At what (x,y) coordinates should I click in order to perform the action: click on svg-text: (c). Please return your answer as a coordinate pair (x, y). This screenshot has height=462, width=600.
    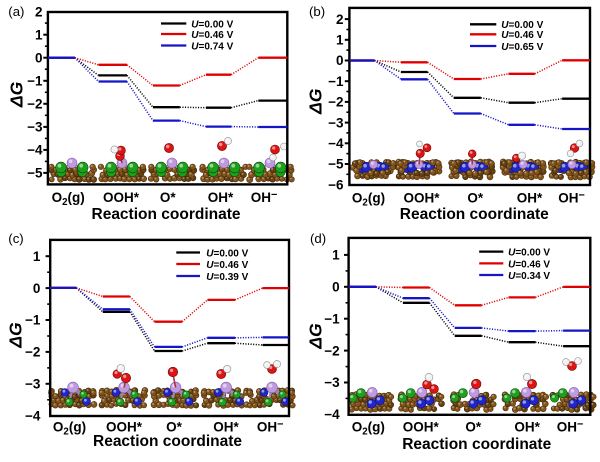
    Looking at the image, I should click on (15, 238).